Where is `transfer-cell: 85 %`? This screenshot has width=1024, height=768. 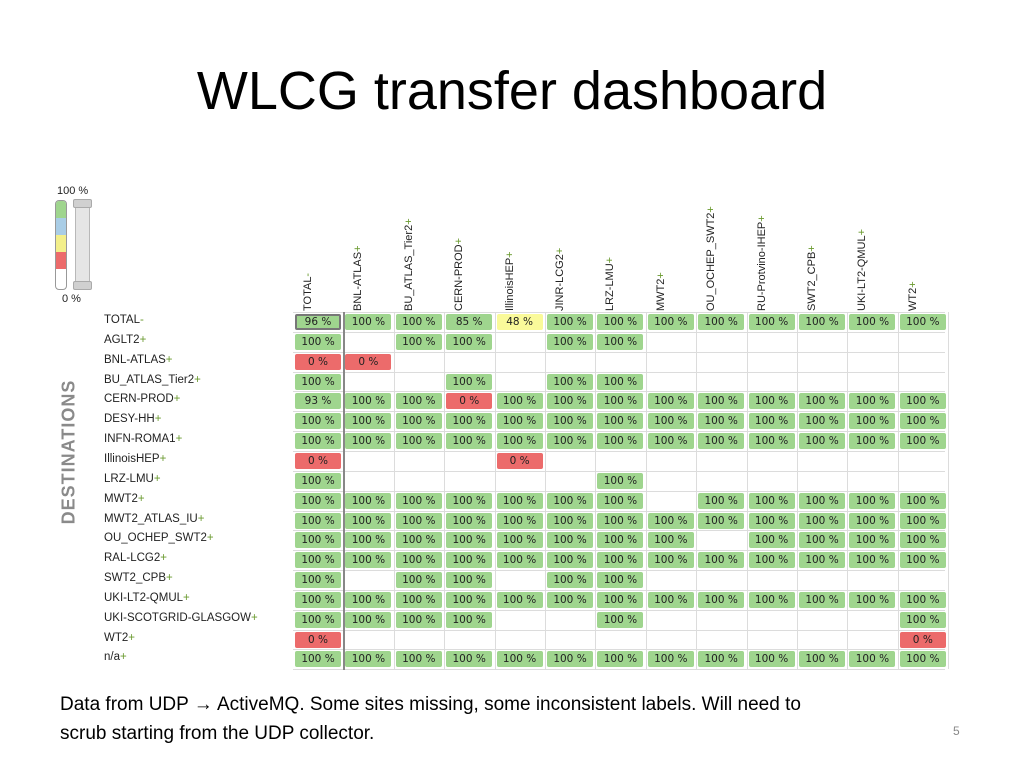 transfer-cell: 85 % is located at coordinates (469, 322).